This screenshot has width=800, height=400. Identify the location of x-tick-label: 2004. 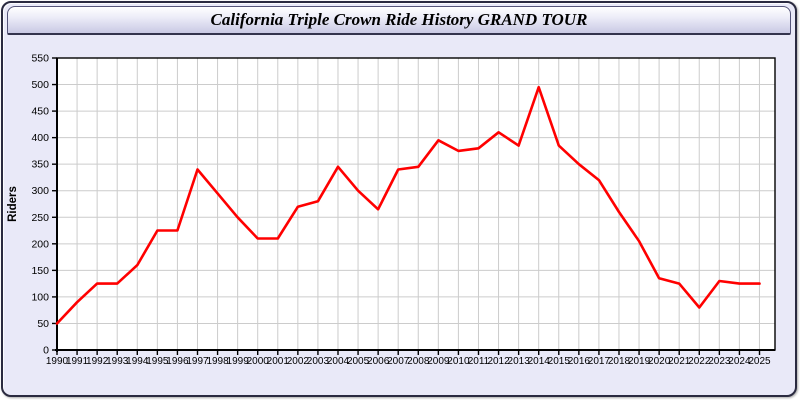
(338, 361).